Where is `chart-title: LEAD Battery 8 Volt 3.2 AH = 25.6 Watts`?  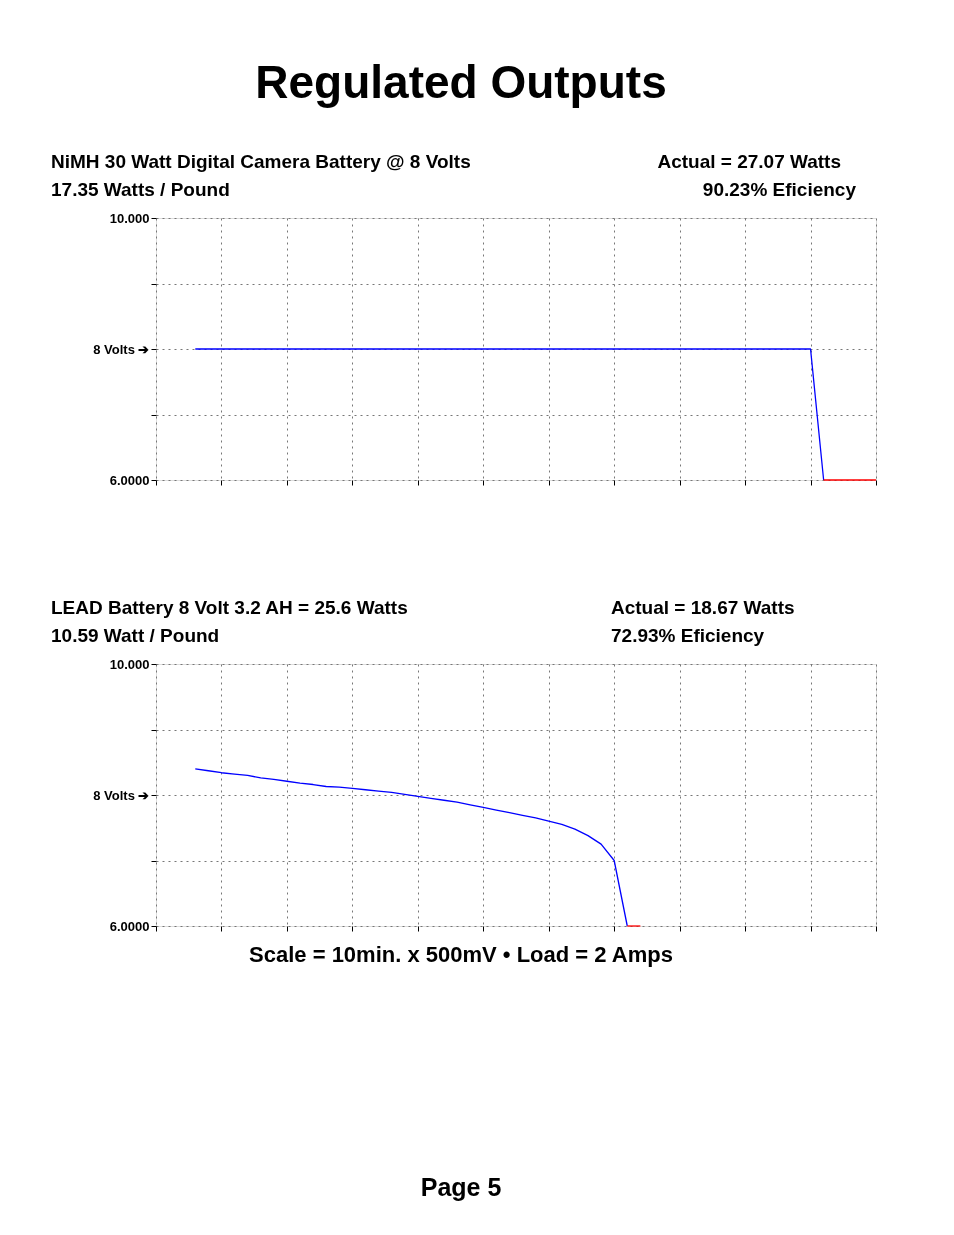 chart-title: LEAD Battery 8 Volt 3.2 AH = 25.6 Watts is located at coordinates (229, 607).